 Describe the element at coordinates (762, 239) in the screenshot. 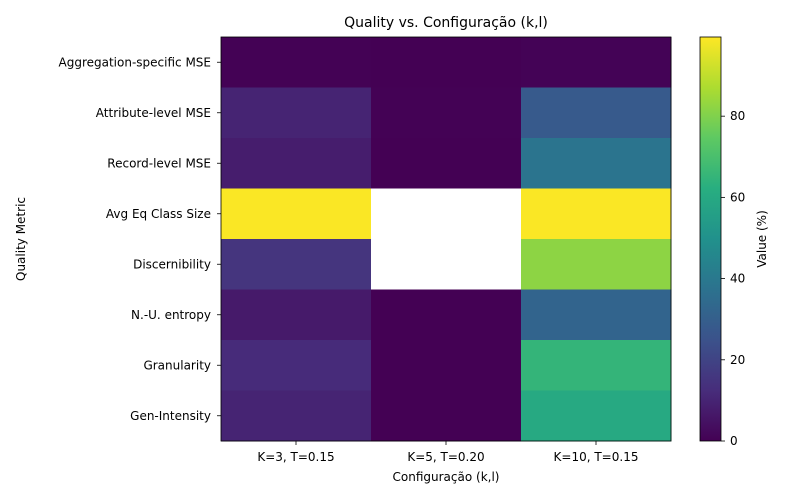

I see `colorbar-label: Value (%)` at that location.